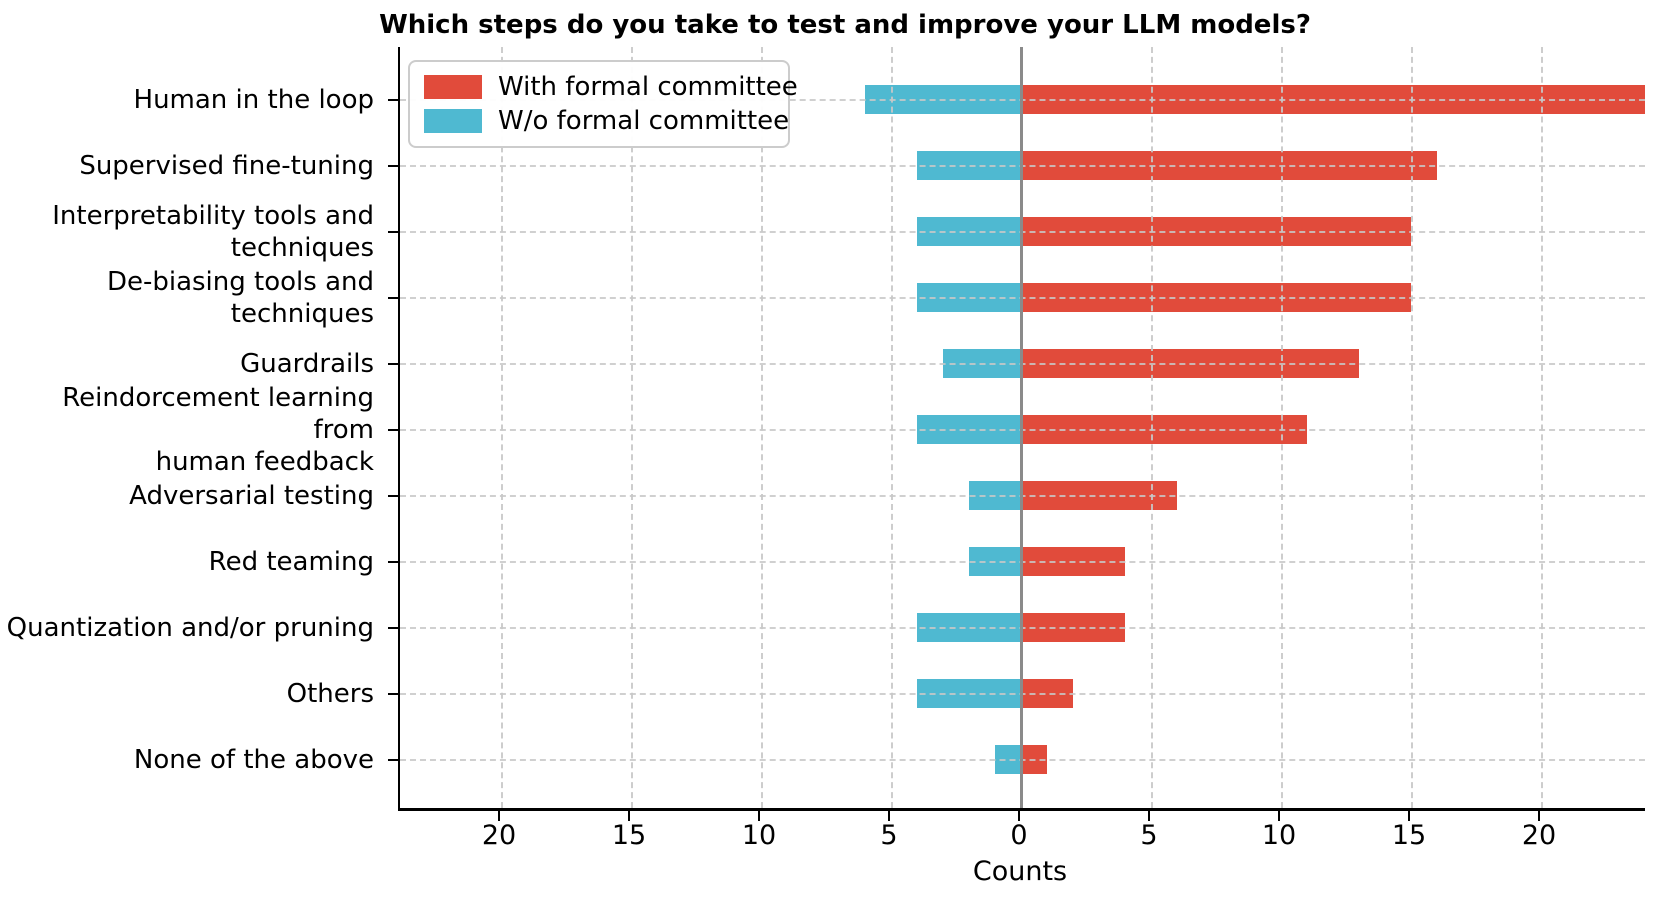 Image resolution: width=1661 pixels, height=901 pixels. Describe the element at coordinates (1019, 835) in the screenshot. I see `x-tick-label: 0` at that location.